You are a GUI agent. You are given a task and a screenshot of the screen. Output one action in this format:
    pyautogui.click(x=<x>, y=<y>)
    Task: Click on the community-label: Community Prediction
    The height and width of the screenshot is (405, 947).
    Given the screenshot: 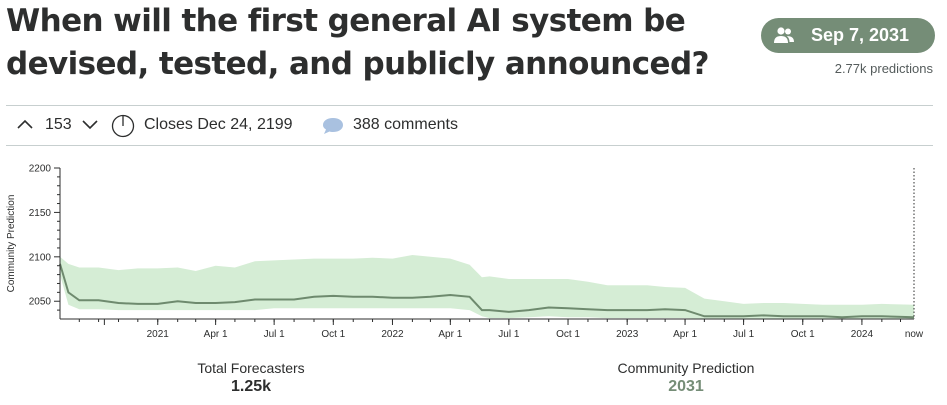 What is the action you would take?
    pyautogui.click(x=686, y=368)
    